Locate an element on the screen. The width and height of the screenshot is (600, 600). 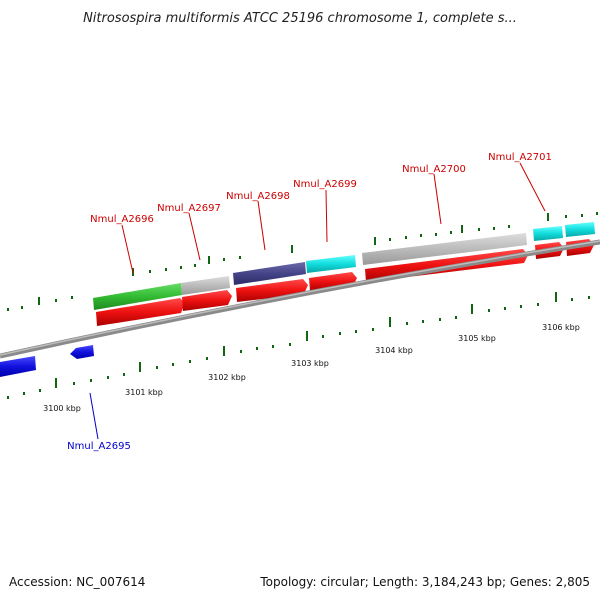
ruler-label: 3102 kbp is located at coordinates (227, 377).